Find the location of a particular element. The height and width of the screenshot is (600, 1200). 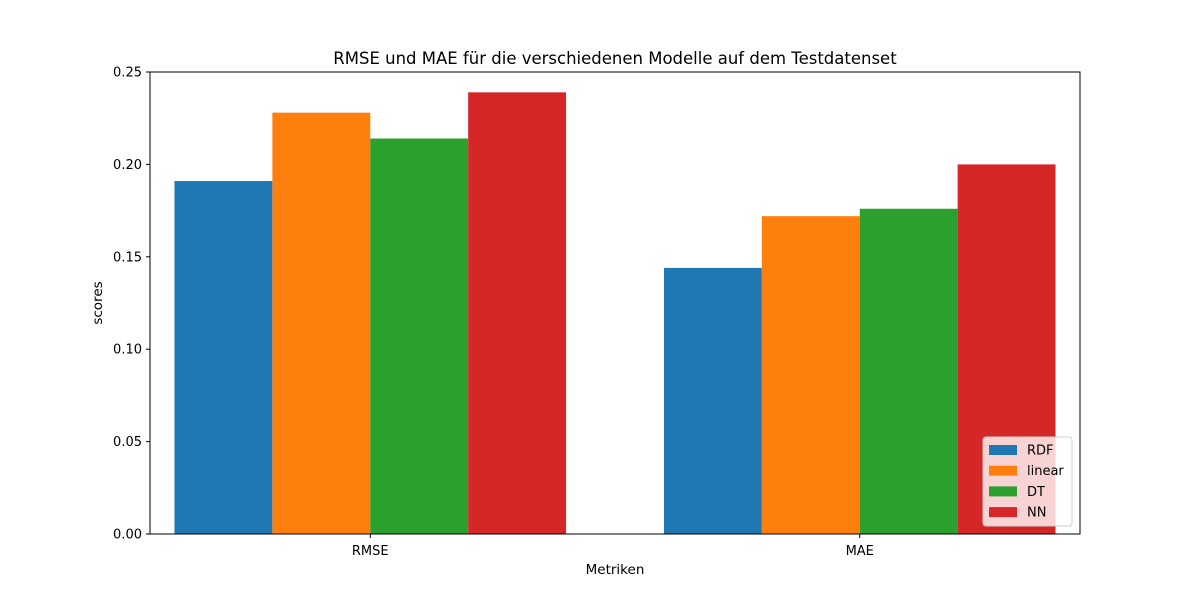

y-tick-label: 0.15 is located at coordinates (127, 257).